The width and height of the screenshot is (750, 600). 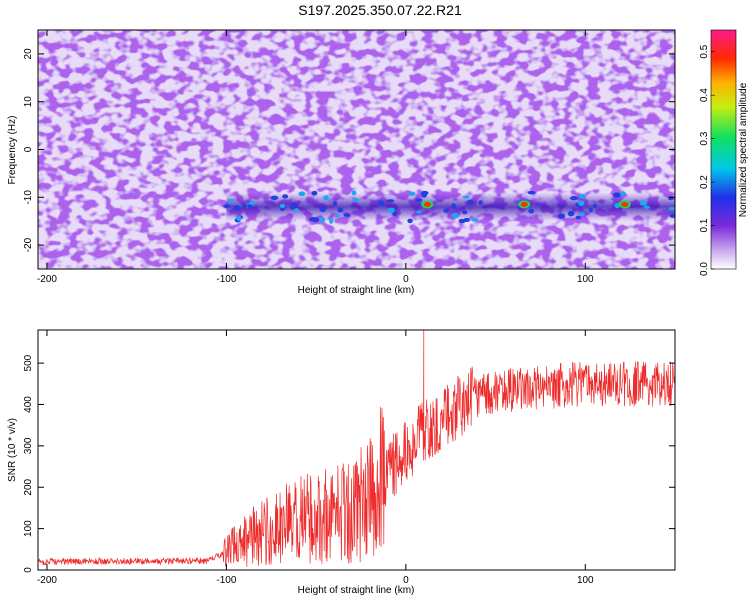 I want to click on colorbar-gradient, so click(x=723, y=149).